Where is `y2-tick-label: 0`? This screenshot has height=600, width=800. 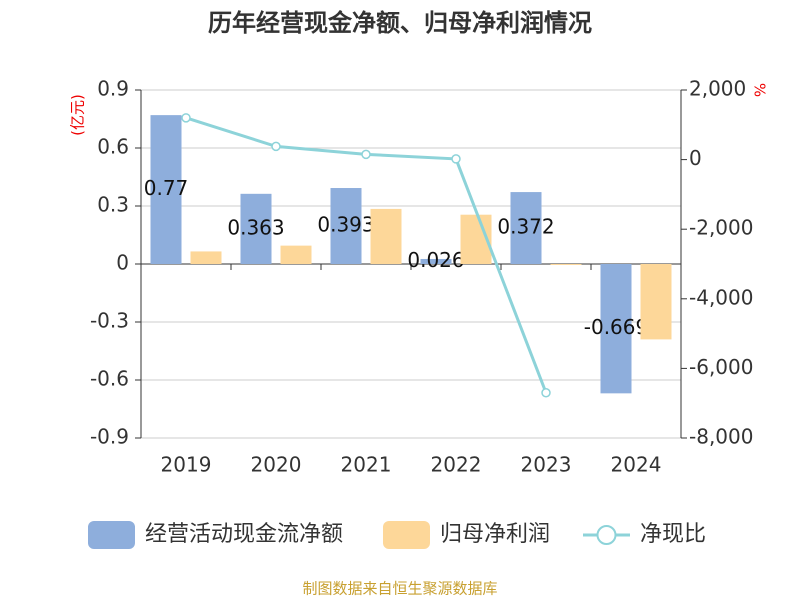
y2-tick-label: 0 is located at coordinates (695, 158).